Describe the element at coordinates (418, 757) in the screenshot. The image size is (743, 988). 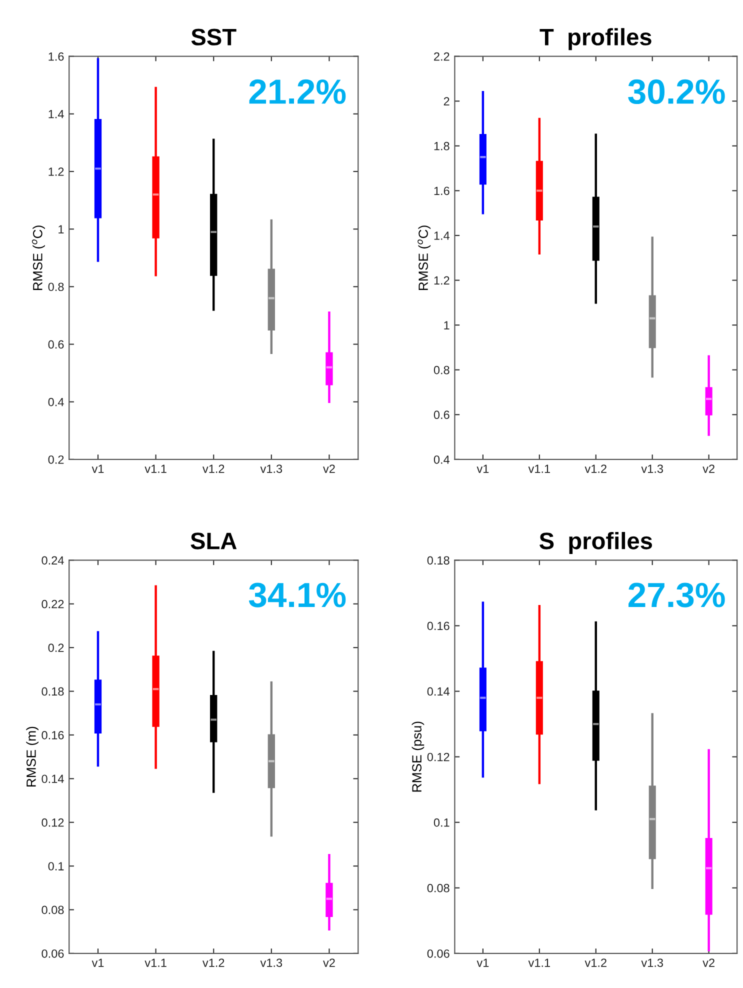
I see `y-axis-title: RMSE (psu)` at that location.